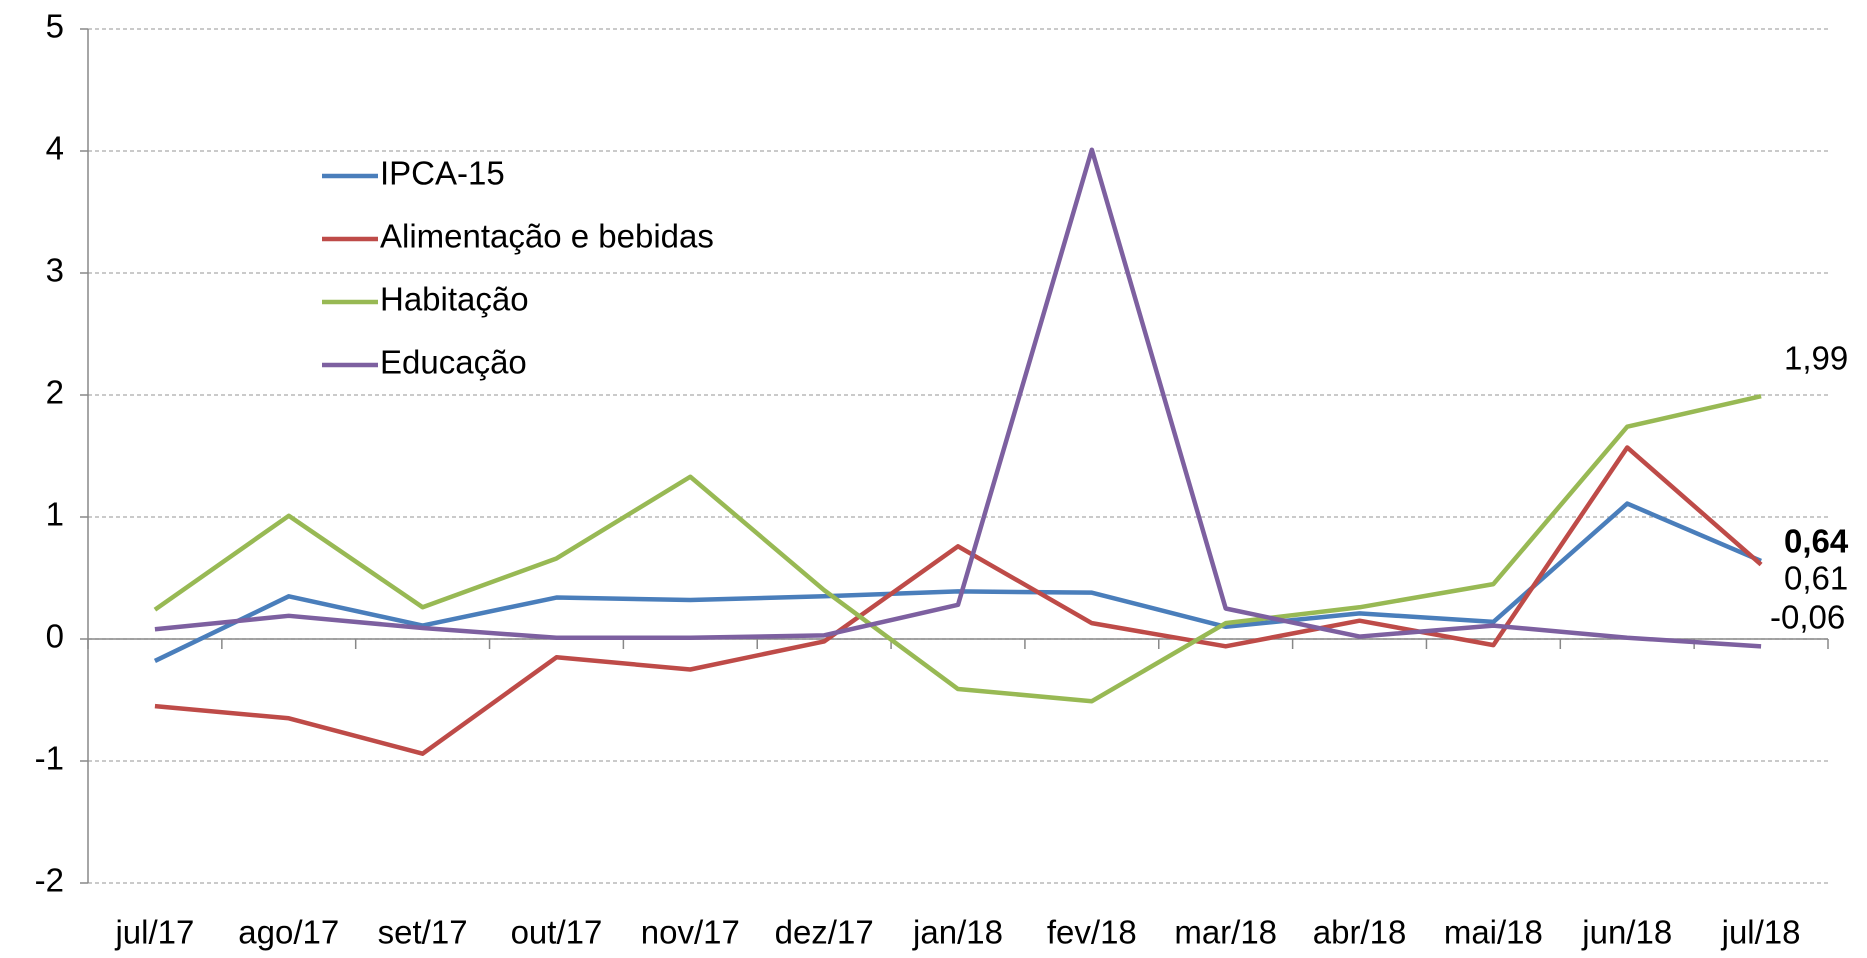 This screenshot has width=1867, height=958. What do you see at coordinates (1816, 541) in the screenshot?
I see `data-label: 0,64` at bounding box center [1816, 541].